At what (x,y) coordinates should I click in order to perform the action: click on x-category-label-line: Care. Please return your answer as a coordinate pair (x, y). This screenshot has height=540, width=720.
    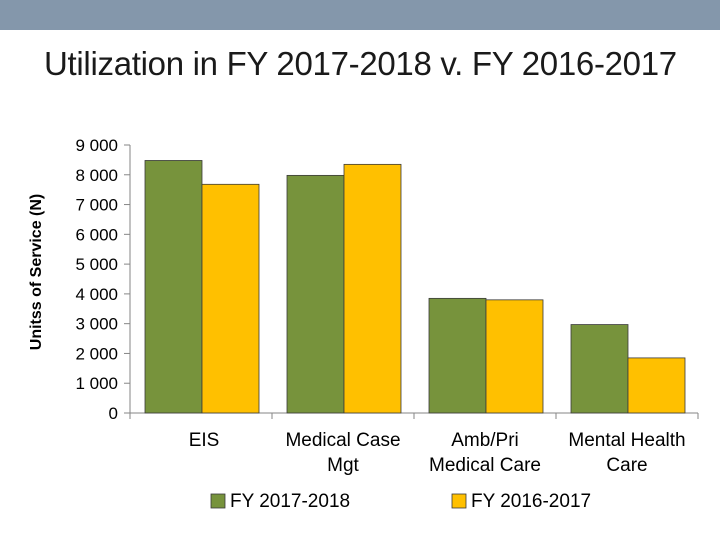
    Looking at the image, I should click on (626, 465).